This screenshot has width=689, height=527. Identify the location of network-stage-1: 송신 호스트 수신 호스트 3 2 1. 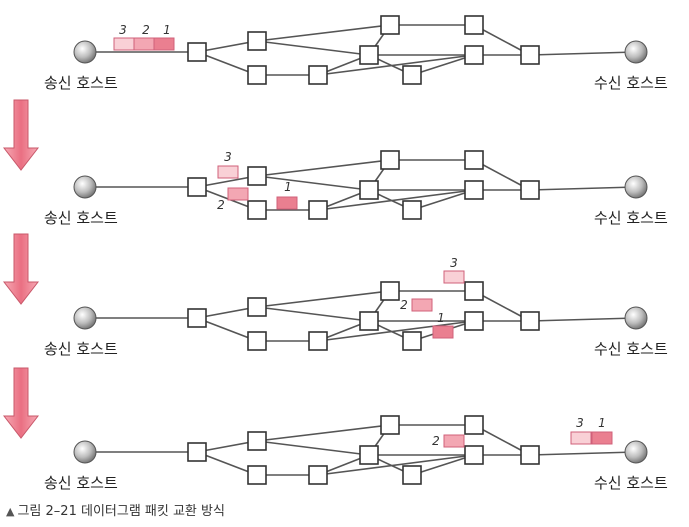
(356, 53).